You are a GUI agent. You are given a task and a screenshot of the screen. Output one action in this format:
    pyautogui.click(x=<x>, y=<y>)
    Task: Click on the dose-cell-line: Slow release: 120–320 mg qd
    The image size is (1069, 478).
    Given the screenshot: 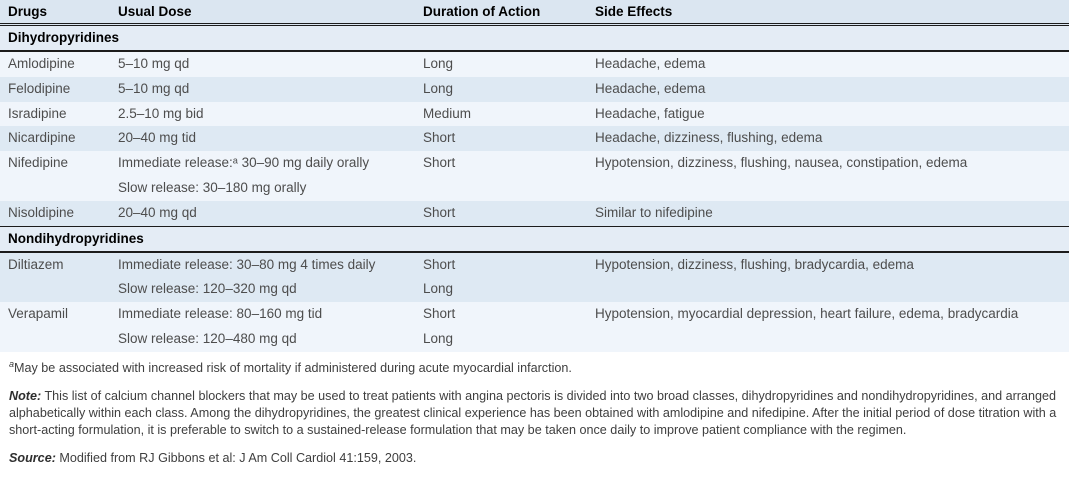 What is the action you would take?
    pyautogui.click(x=207, y=289)
    